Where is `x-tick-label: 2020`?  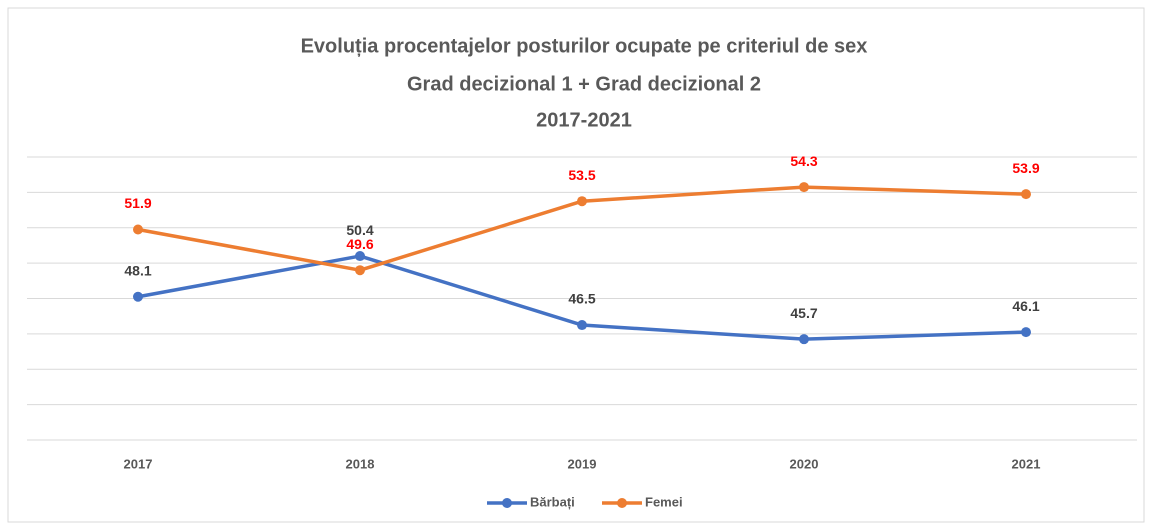 x-tick-label: 2020 is located at coordinates (804, 463).